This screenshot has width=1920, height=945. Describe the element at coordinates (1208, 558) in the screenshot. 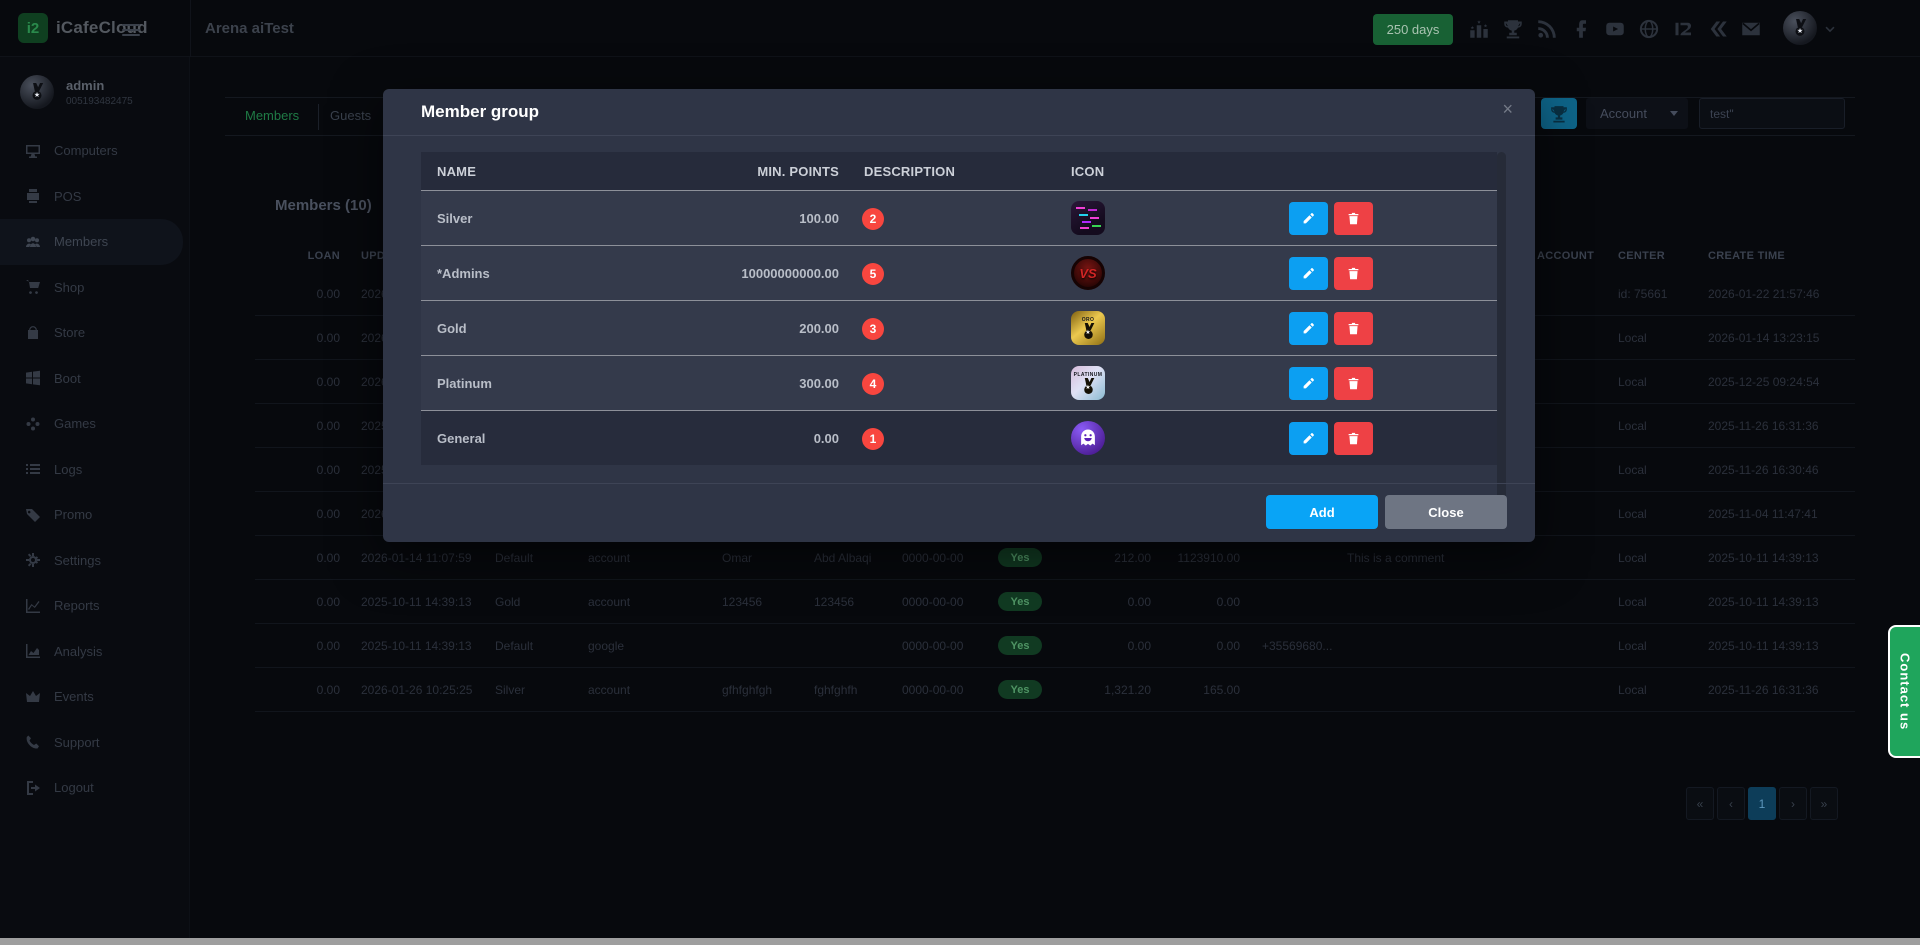

I see `cell-balance: 1123910.00` at that location.